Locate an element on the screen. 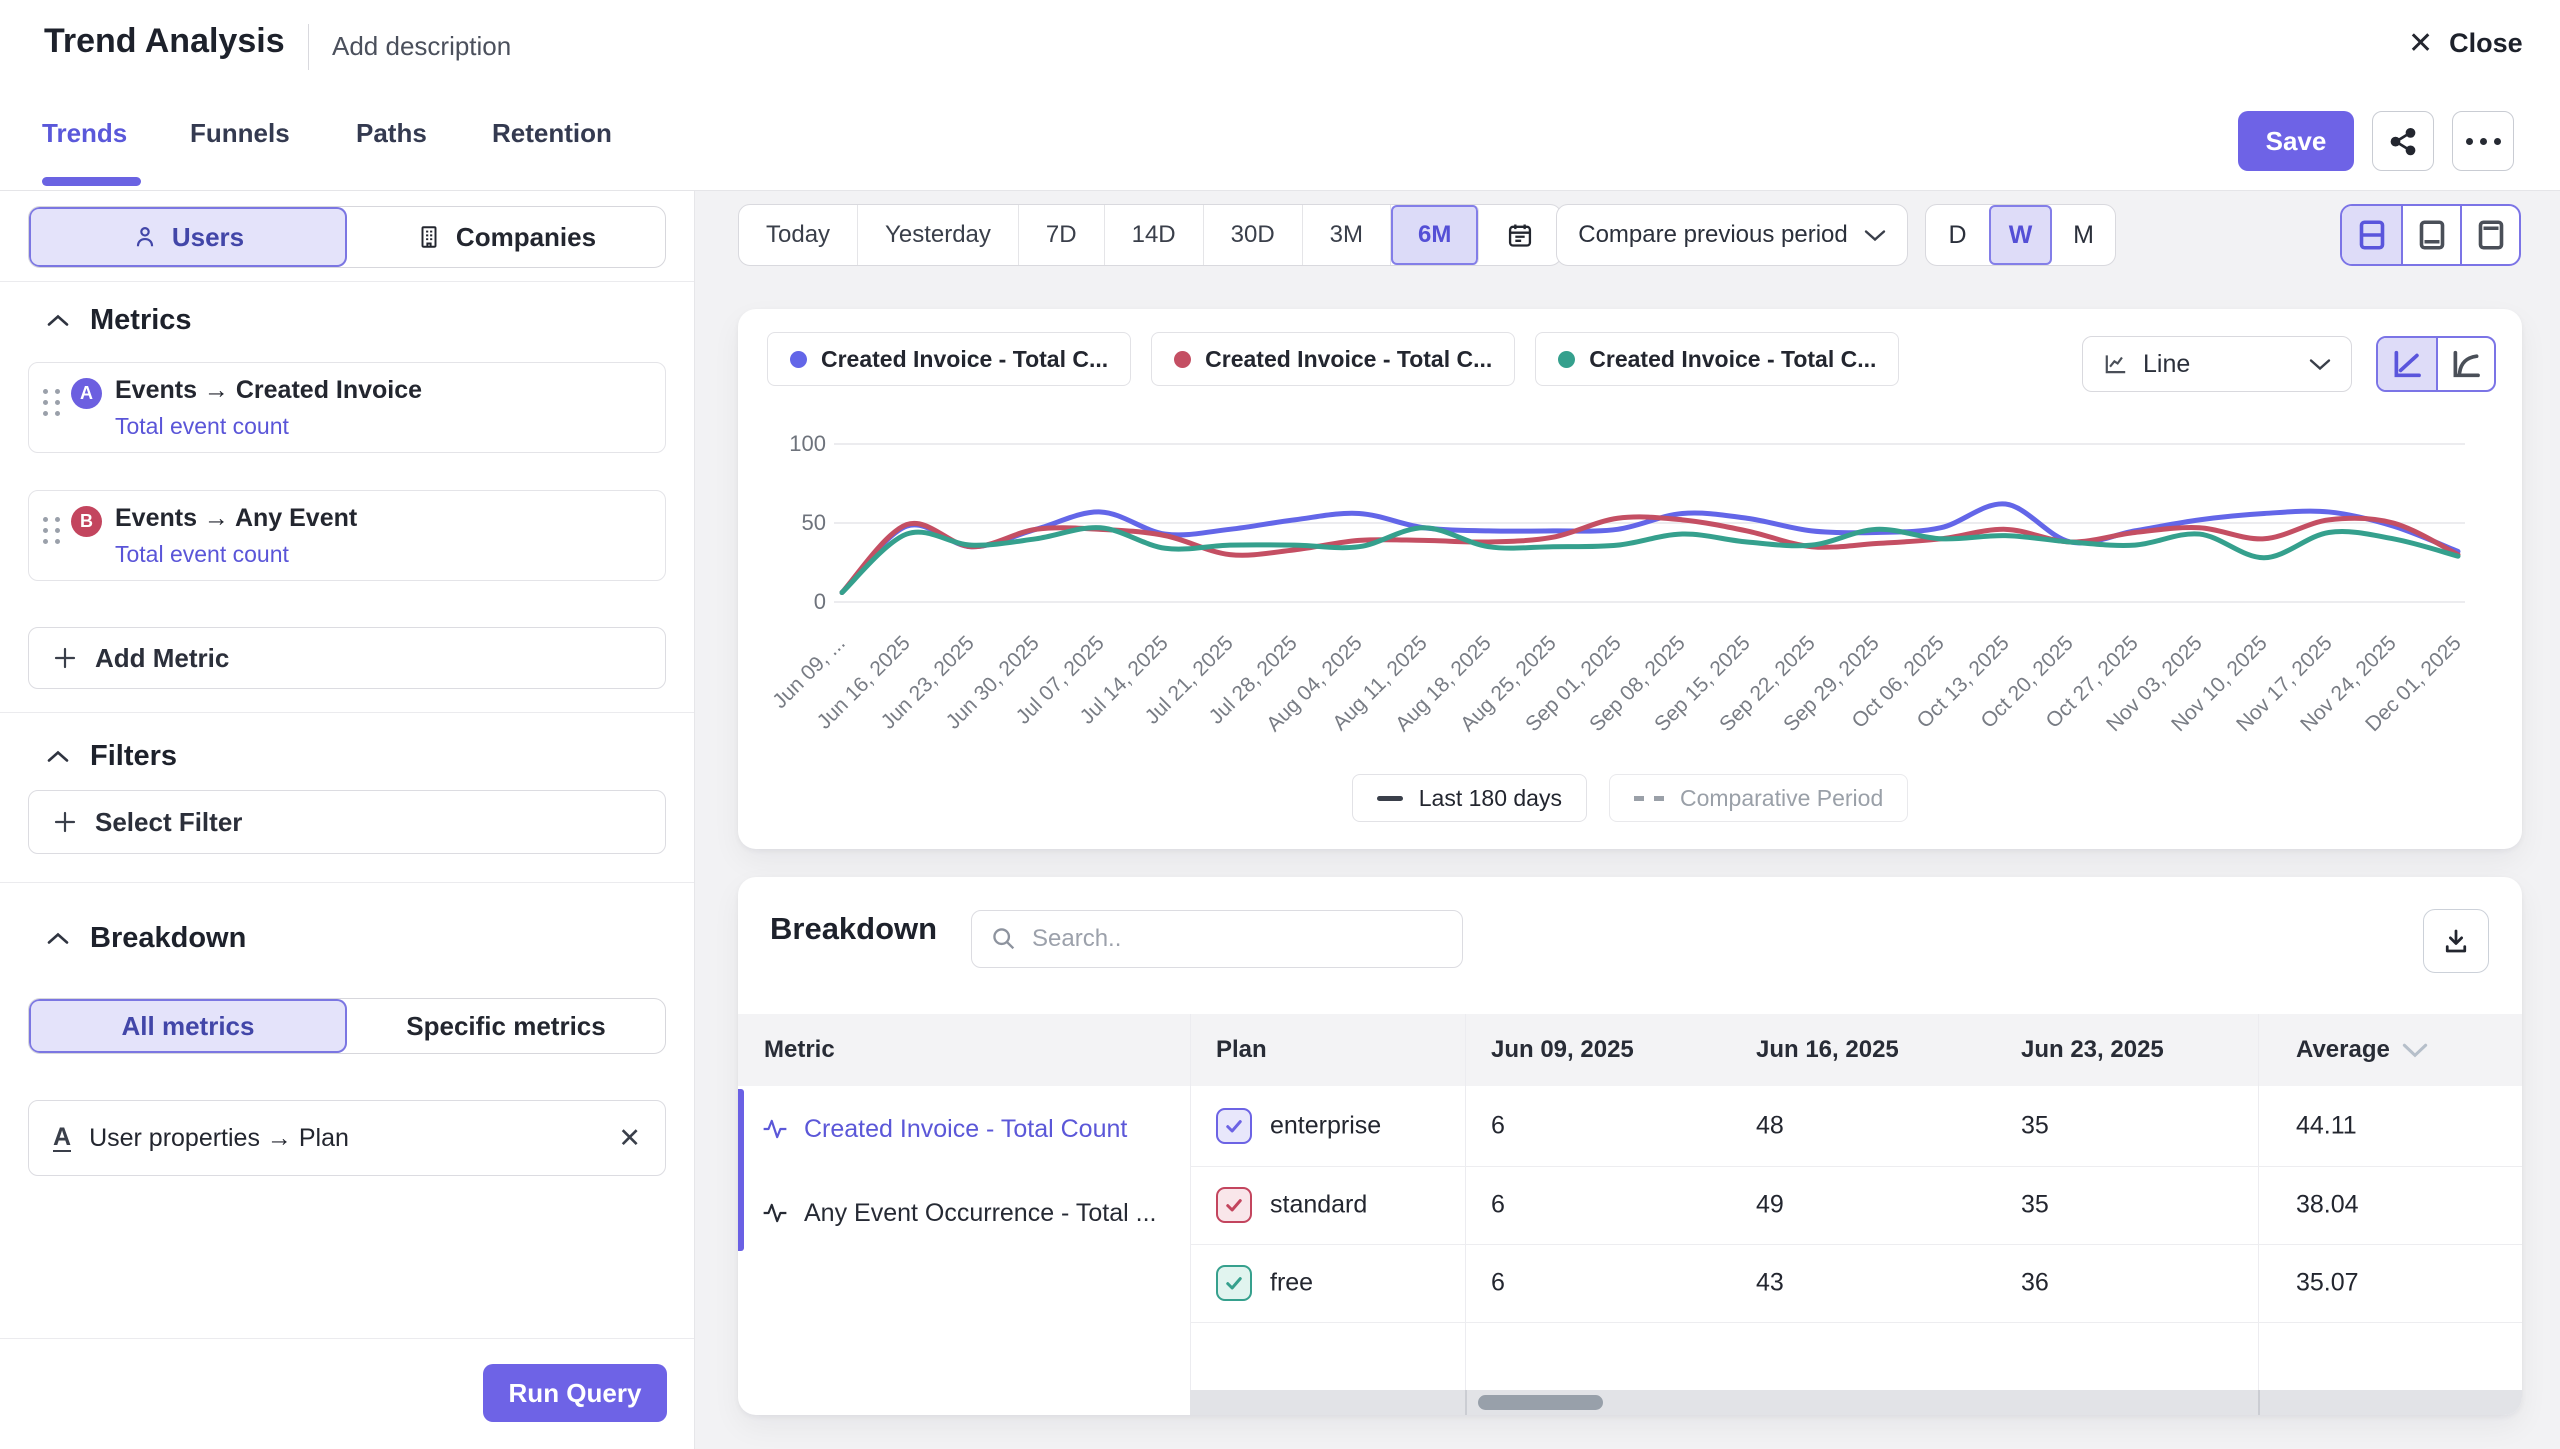 The height and width of the screenshot is (1449, 2560). breakdown-heading: Breakdown is located at coordinates (168, 938).